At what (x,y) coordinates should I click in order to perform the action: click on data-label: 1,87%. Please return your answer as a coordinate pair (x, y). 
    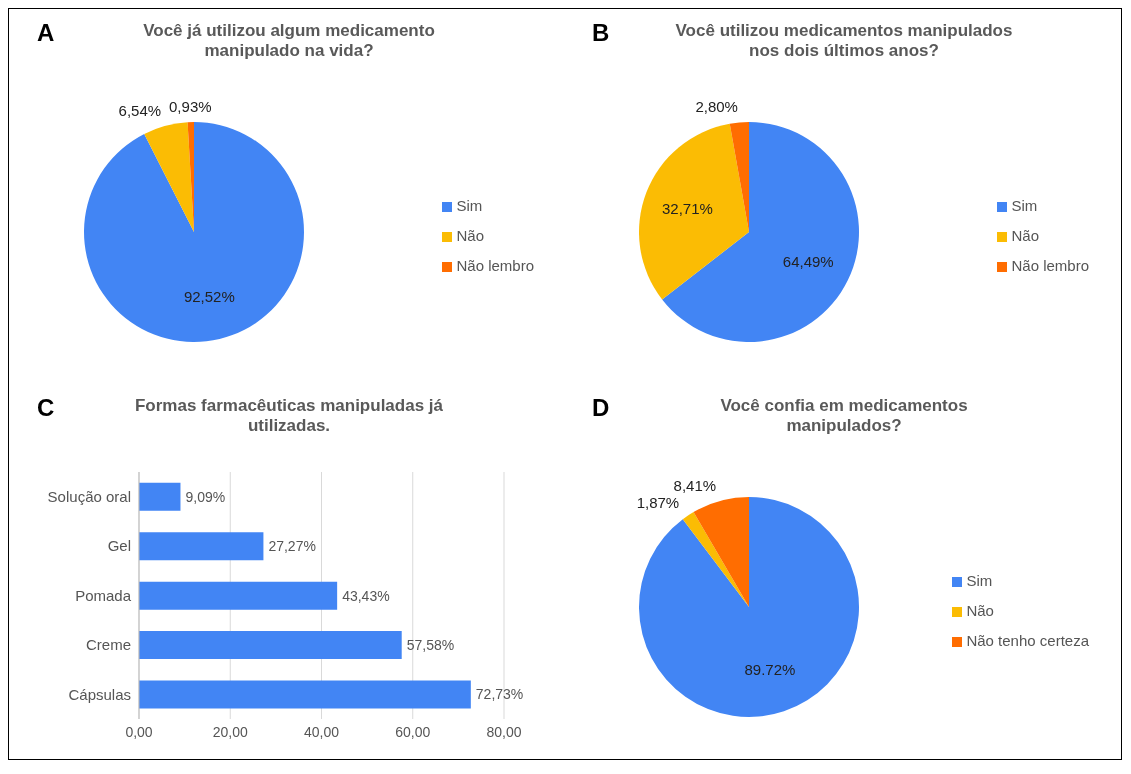
    Looking at the image, I should click on (658, 502).